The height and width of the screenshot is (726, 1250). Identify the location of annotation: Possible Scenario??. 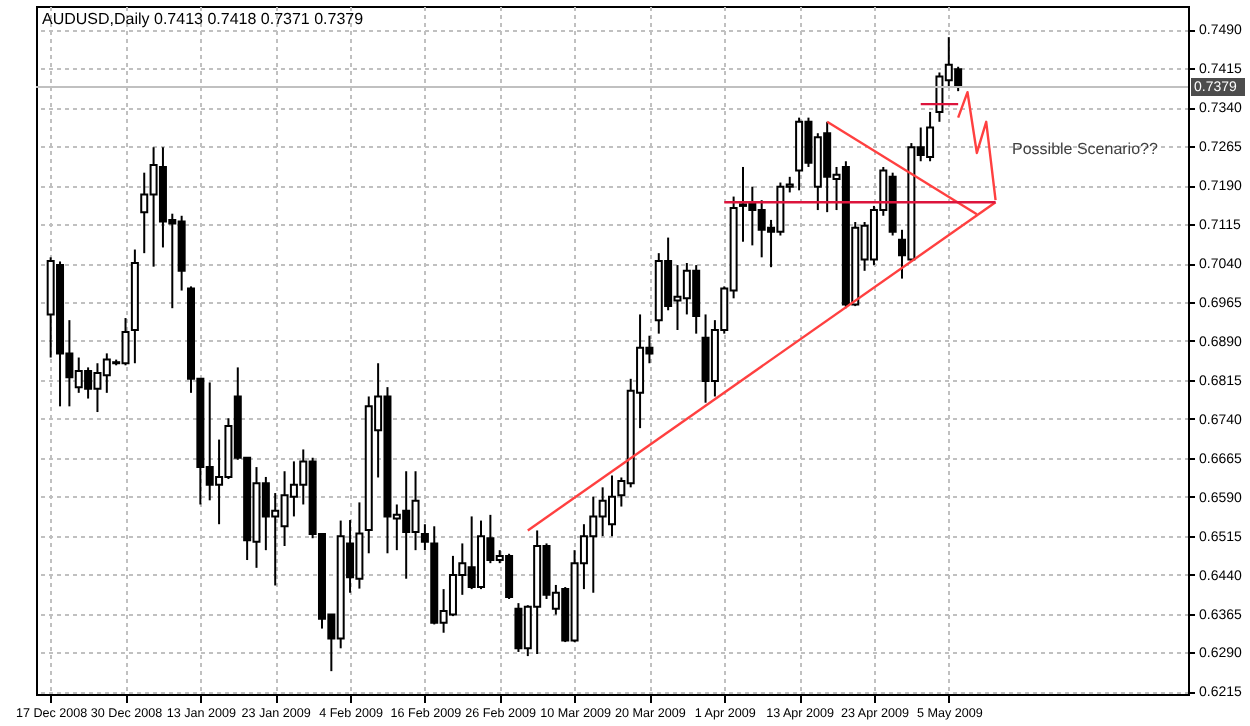
(1085, 149).